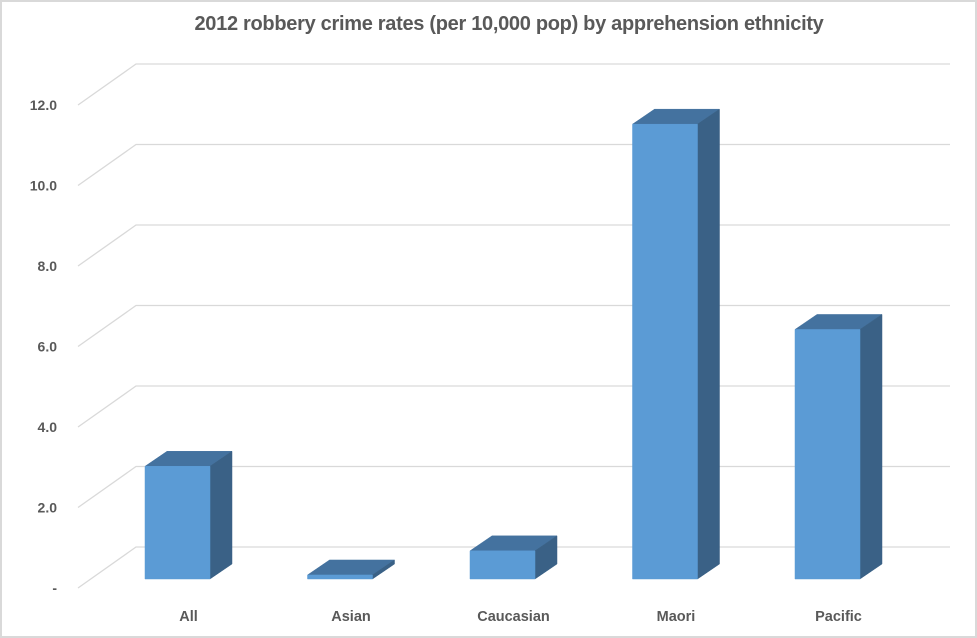 This screenshot has height=638, width=977. I want to click on bar-all, so click(188, 515).